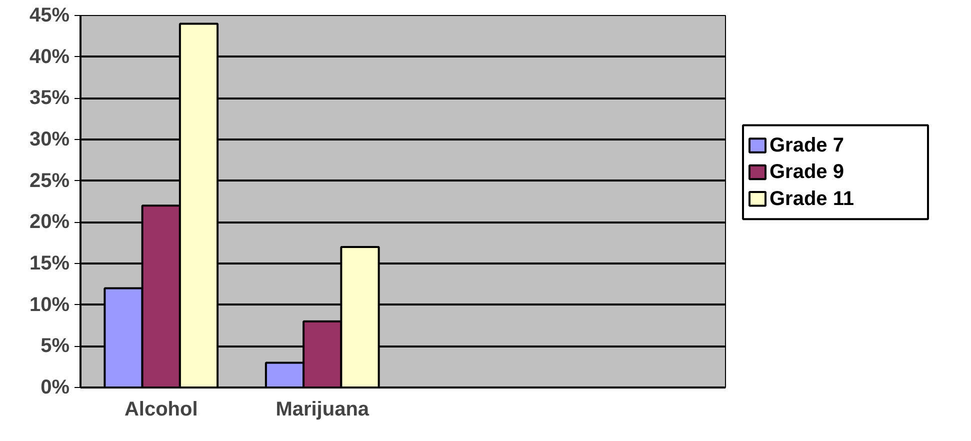  Describe the element at coordinates (161, 409) in the screenshot. I see `x-tick-label: Alcohol` at that location.